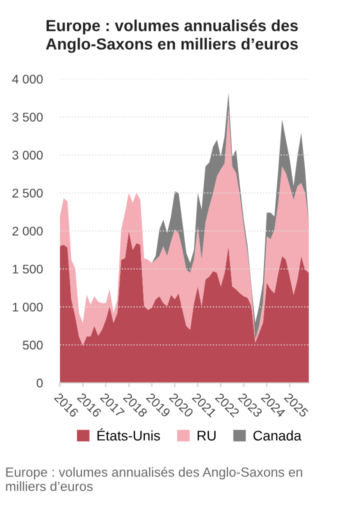  Describe the element at coordinates (27, 307) in the screenshot. I see `y-tick-label: 1 000` at that location.